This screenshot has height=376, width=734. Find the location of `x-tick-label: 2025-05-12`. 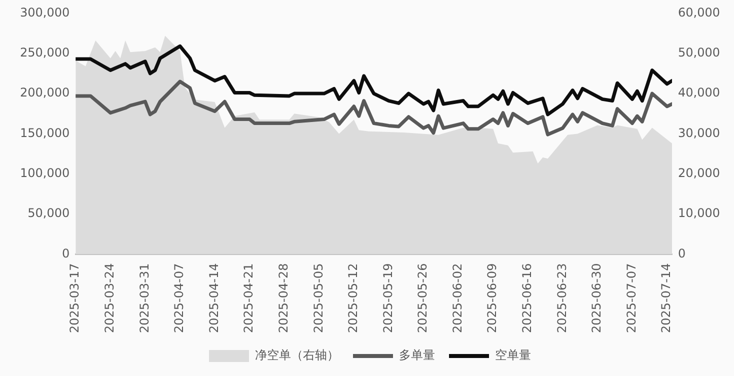

x-tick-label: 2025-05-12 is located at coordinates (353, 298).